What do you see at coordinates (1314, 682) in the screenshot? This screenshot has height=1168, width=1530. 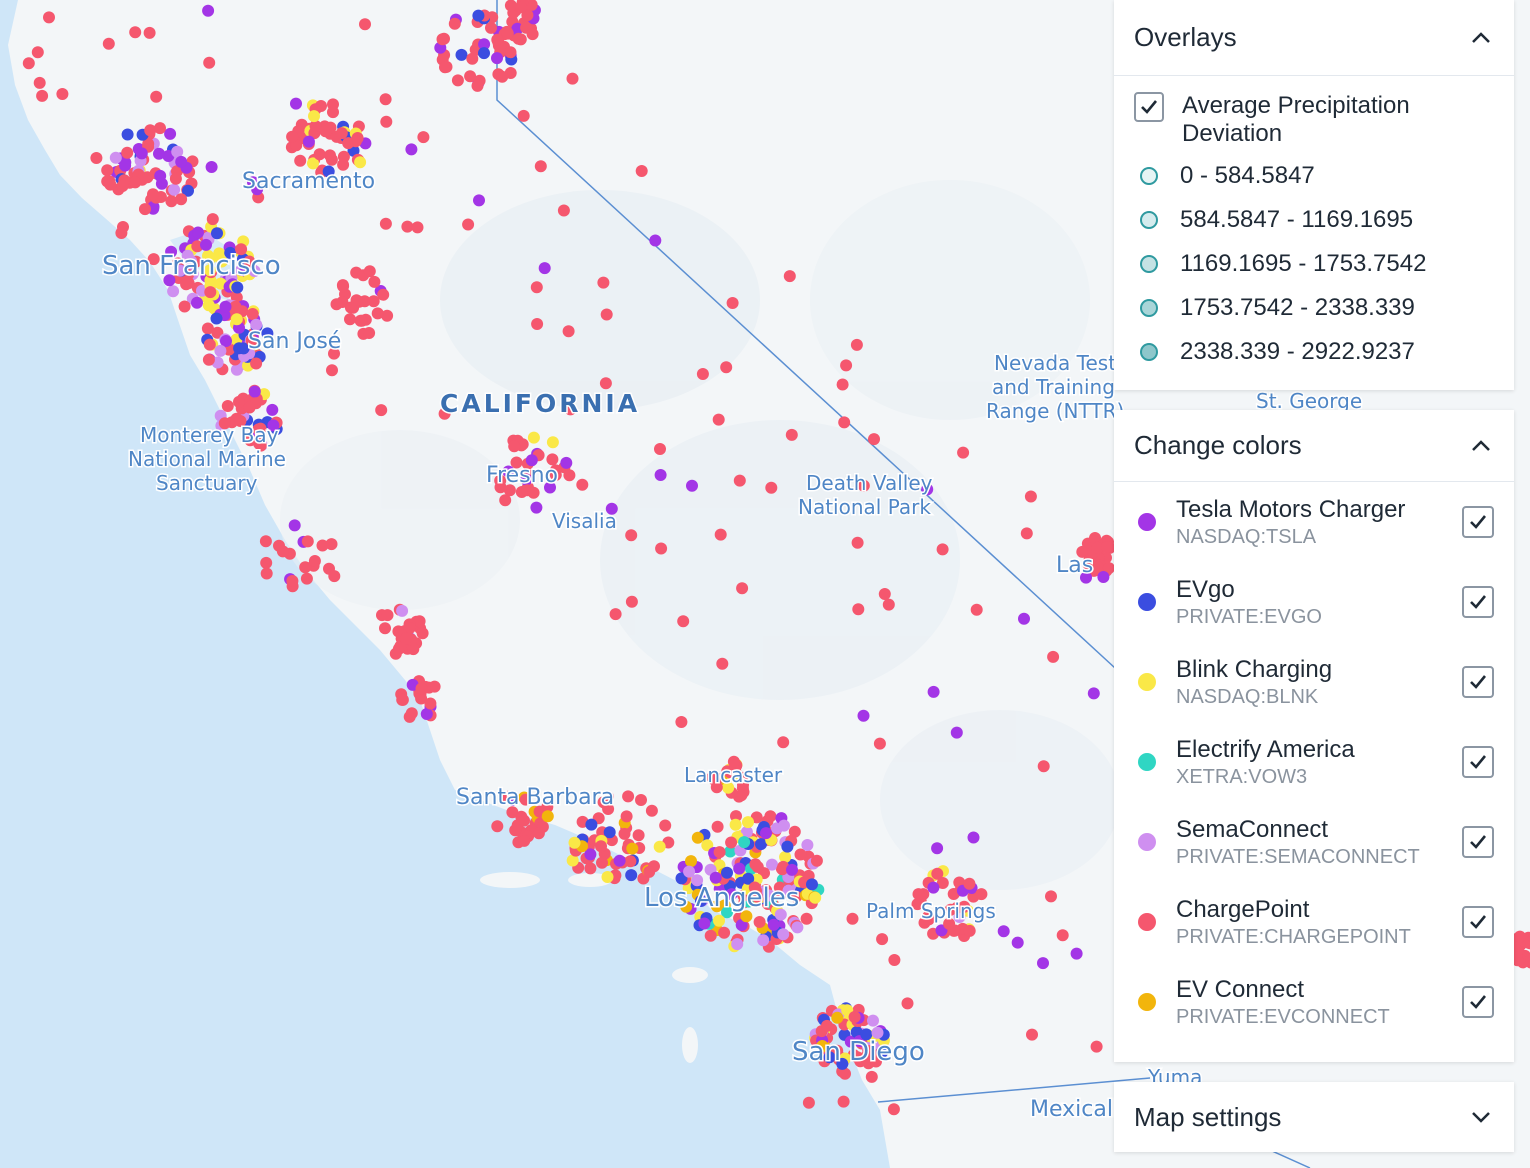 I see `company-row: Blink Charging NASDAQ:BLNK` at bounding box center [1314, 682].